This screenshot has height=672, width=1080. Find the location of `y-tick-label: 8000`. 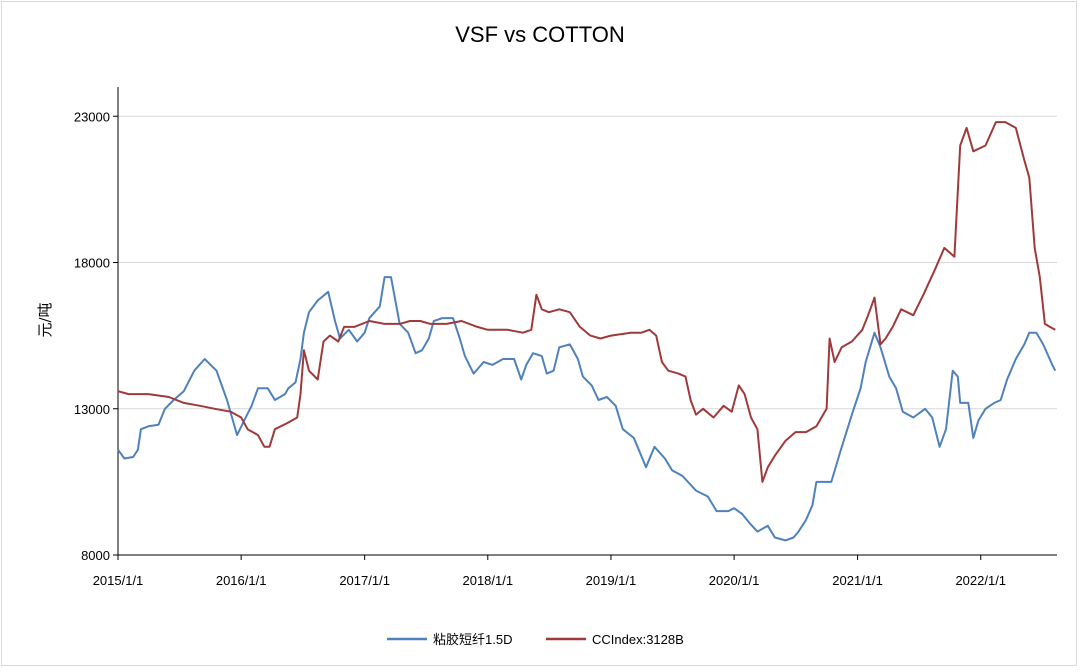

y-tick-label: 8000 is located at coordinates (95, 555).